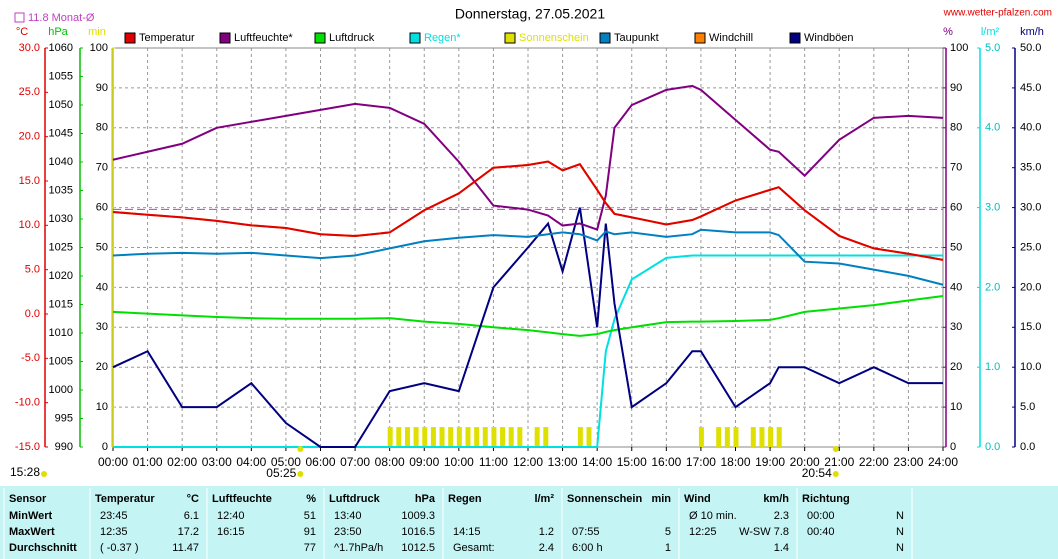 Image resolution: width=1058 pixels, height=559 pixels. Describe the element at coordinates (64, 418) in the screenshot. I see `y-tick-label: 995` at that location.